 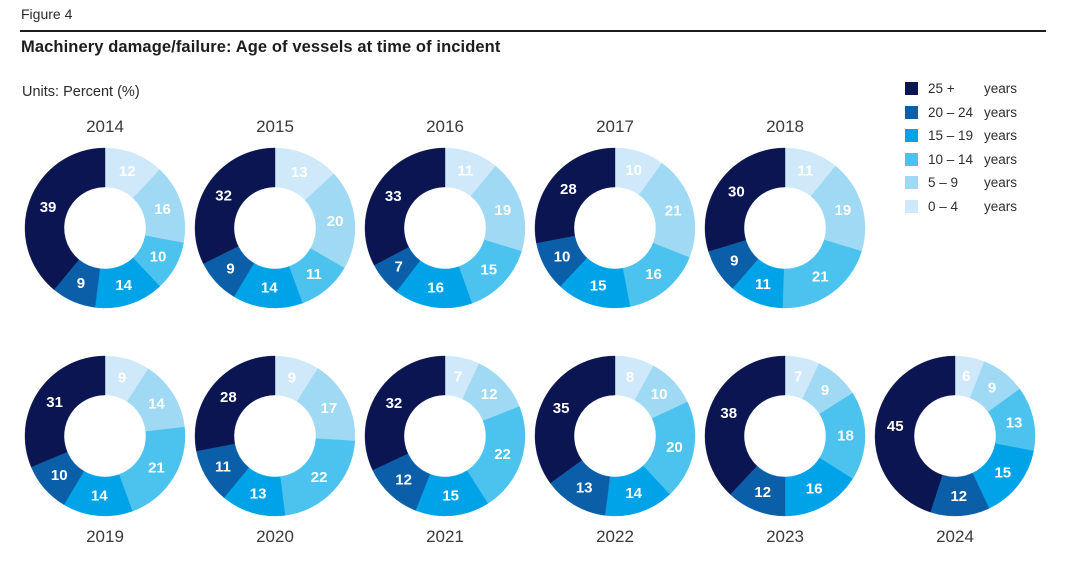 I want to click on donut-chart-2014: 2014 12 16 10 14 9 39, so click(x=105, y=212).